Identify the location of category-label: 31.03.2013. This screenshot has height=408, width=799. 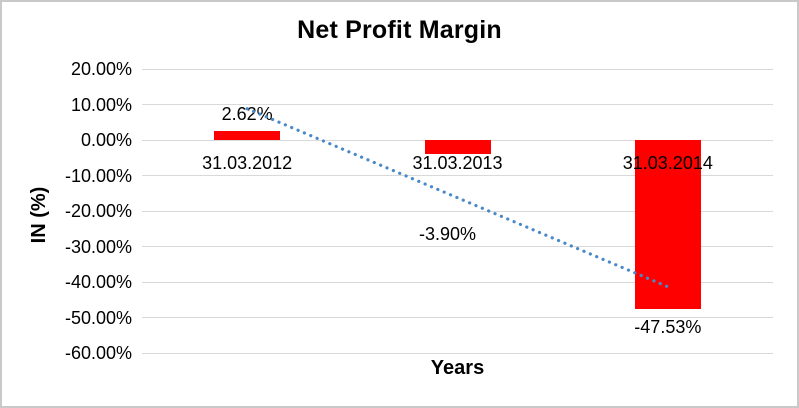
(457, 163).